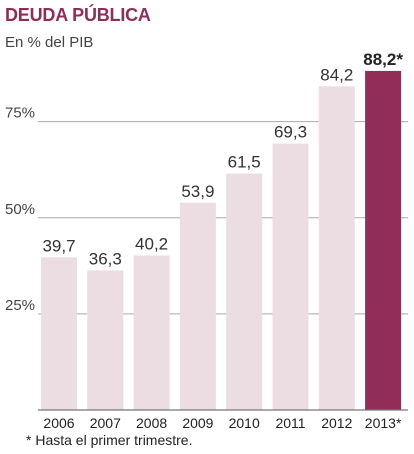 This screenshot has height=454, width=414. What do you see at coordinates (244, 162) in the screenshot?
I see `value-label: 61,5` at bounding box center [244, 162].